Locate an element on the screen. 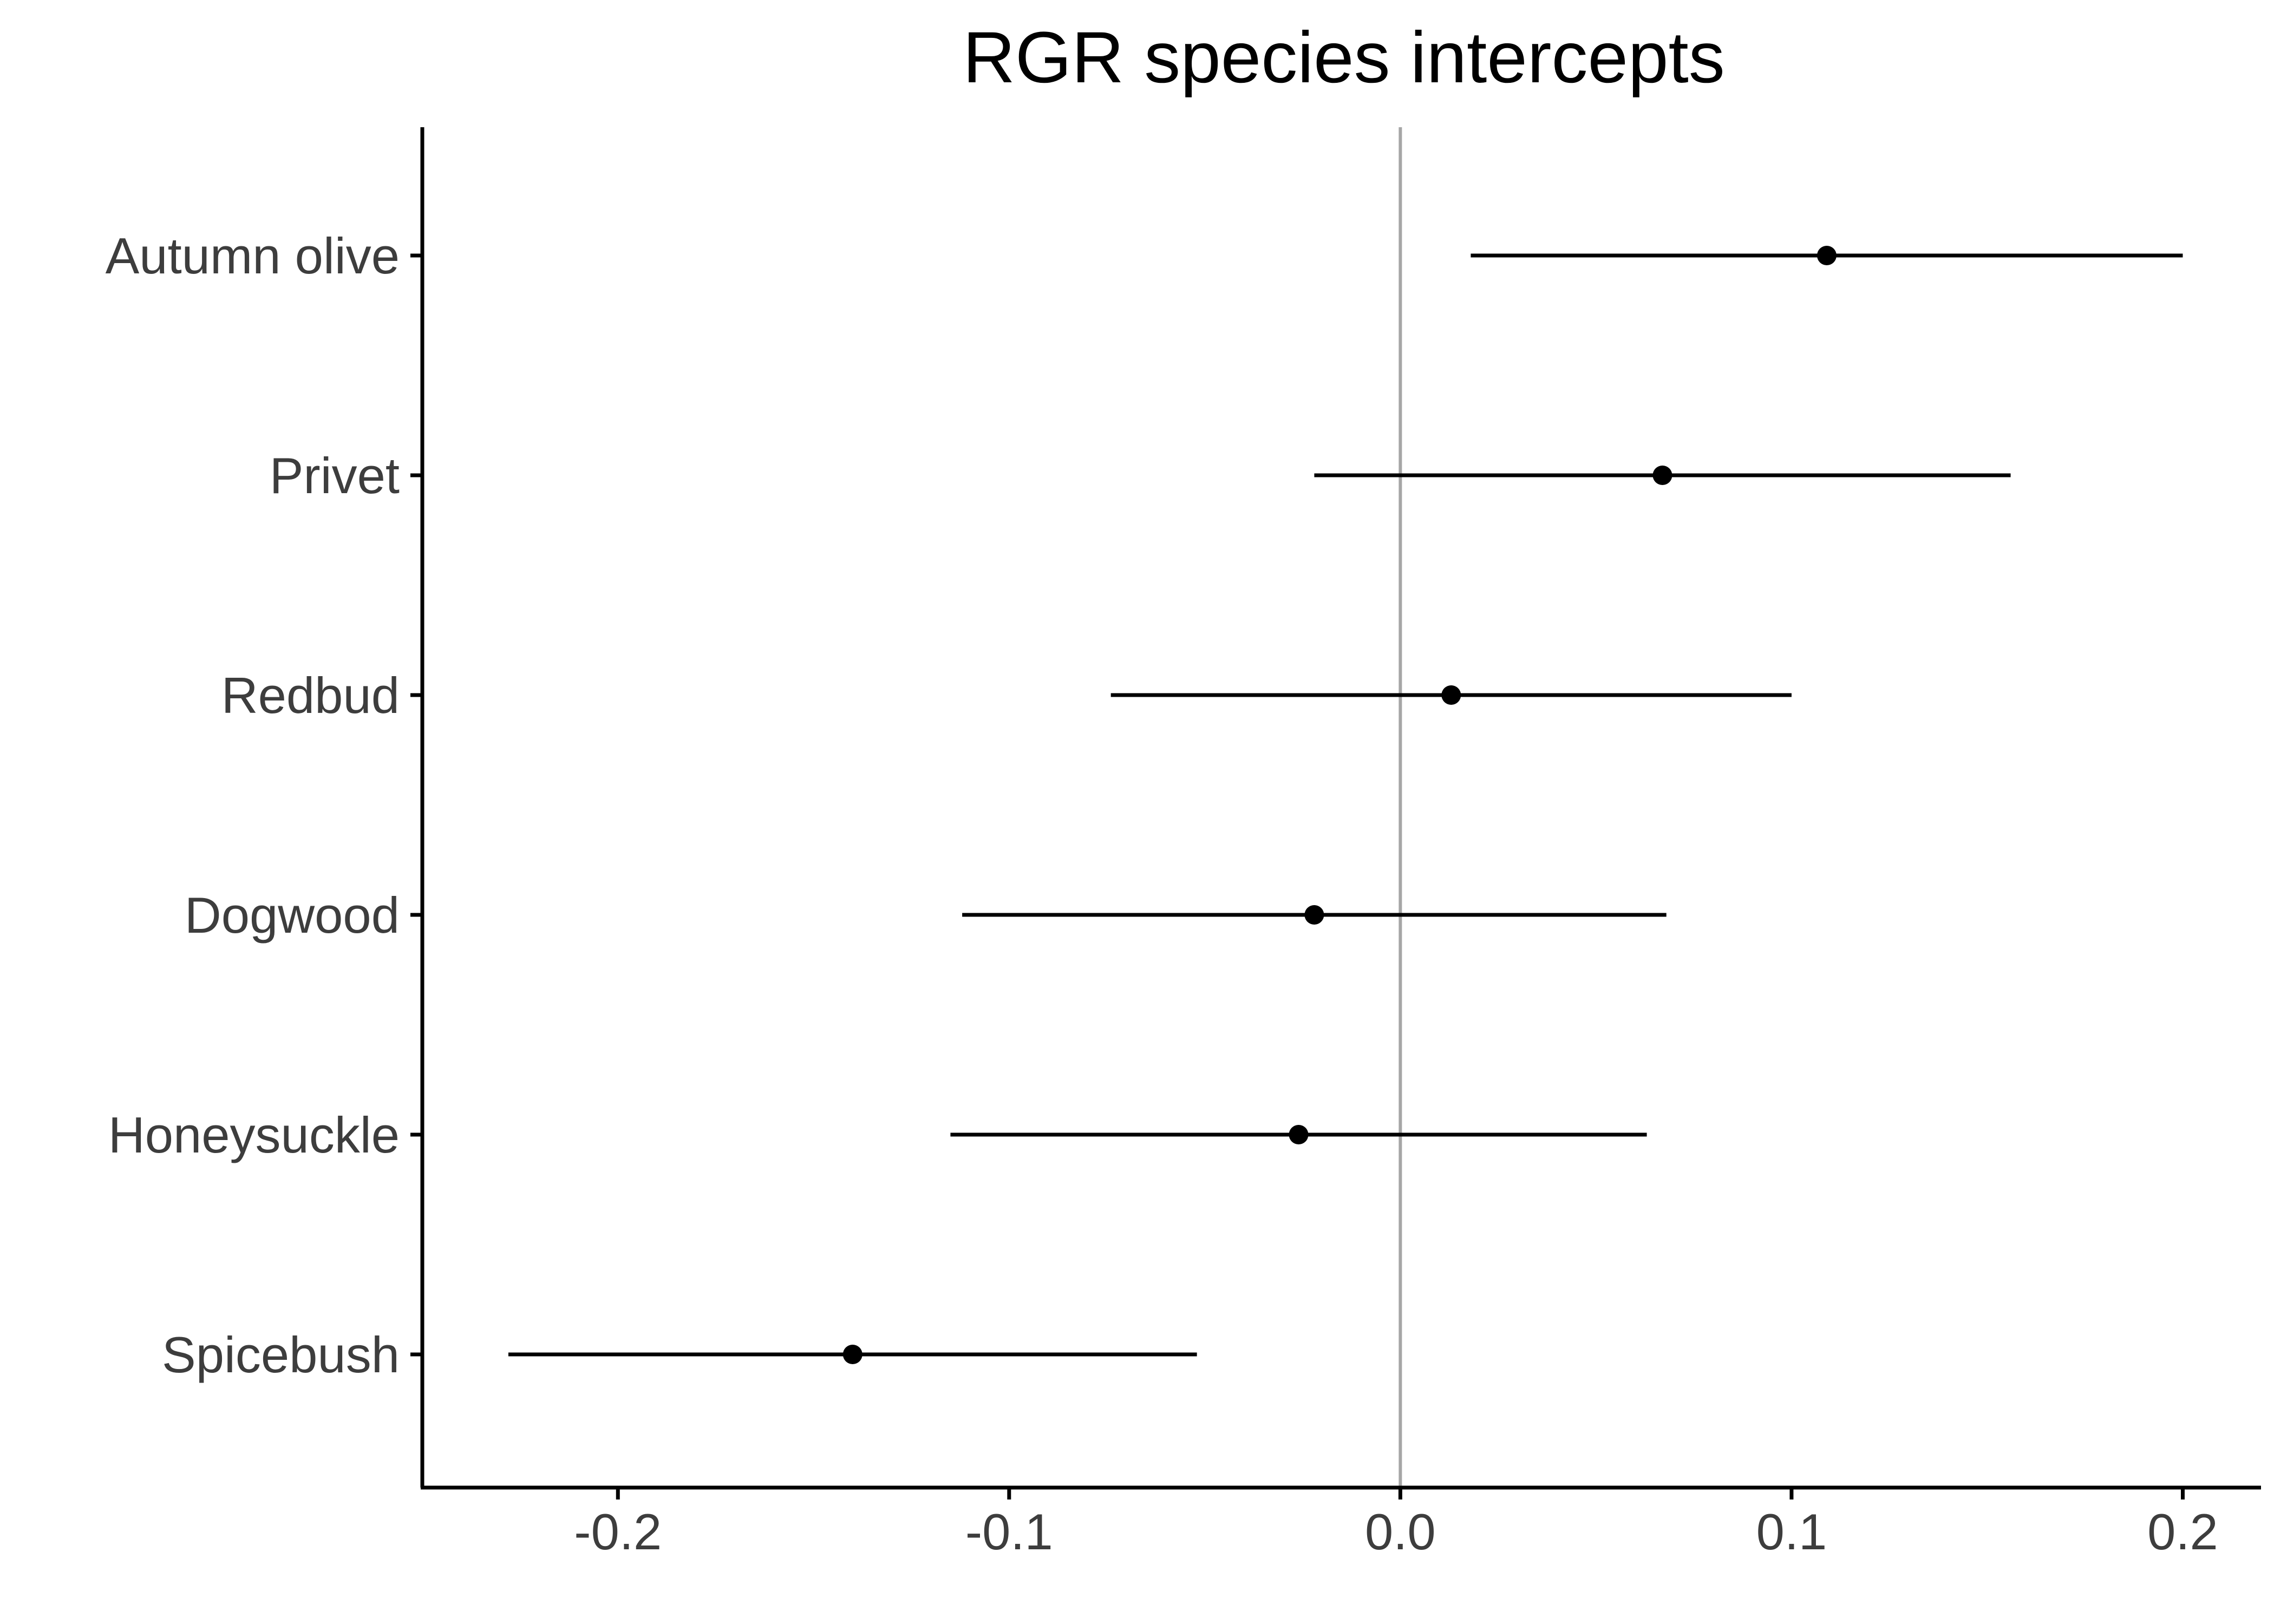 The height and width of the screenshot is (1624, 2274). y-tick-label: Dogwood is located at coordinates (293, 915).